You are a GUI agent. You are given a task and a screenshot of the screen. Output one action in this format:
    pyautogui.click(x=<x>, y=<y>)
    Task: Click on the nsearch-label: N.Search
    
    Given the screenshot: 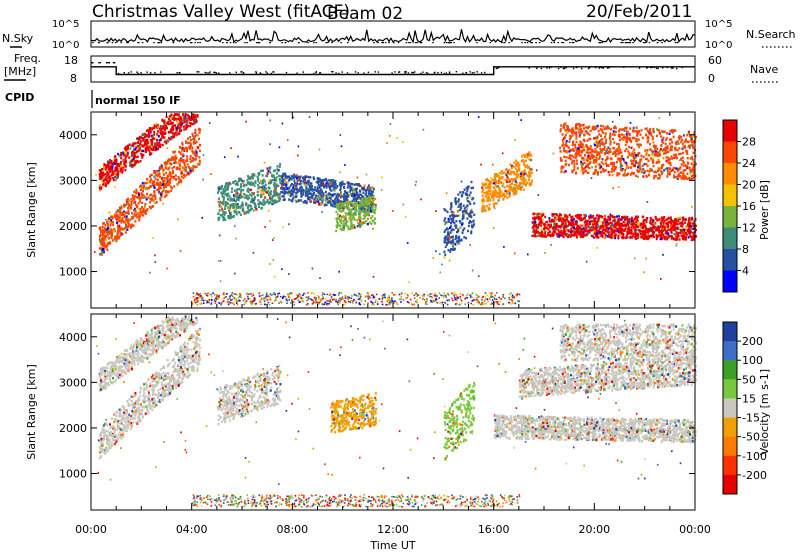 What is the action you would take?
    pyautogui.click(x=771, y=34)
    